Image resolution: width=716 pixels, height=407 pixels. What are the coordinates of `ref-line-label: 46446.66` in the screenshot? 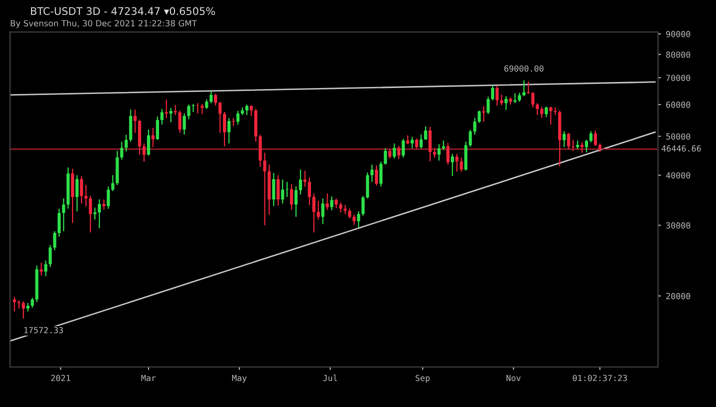 It's located at (681, 148).